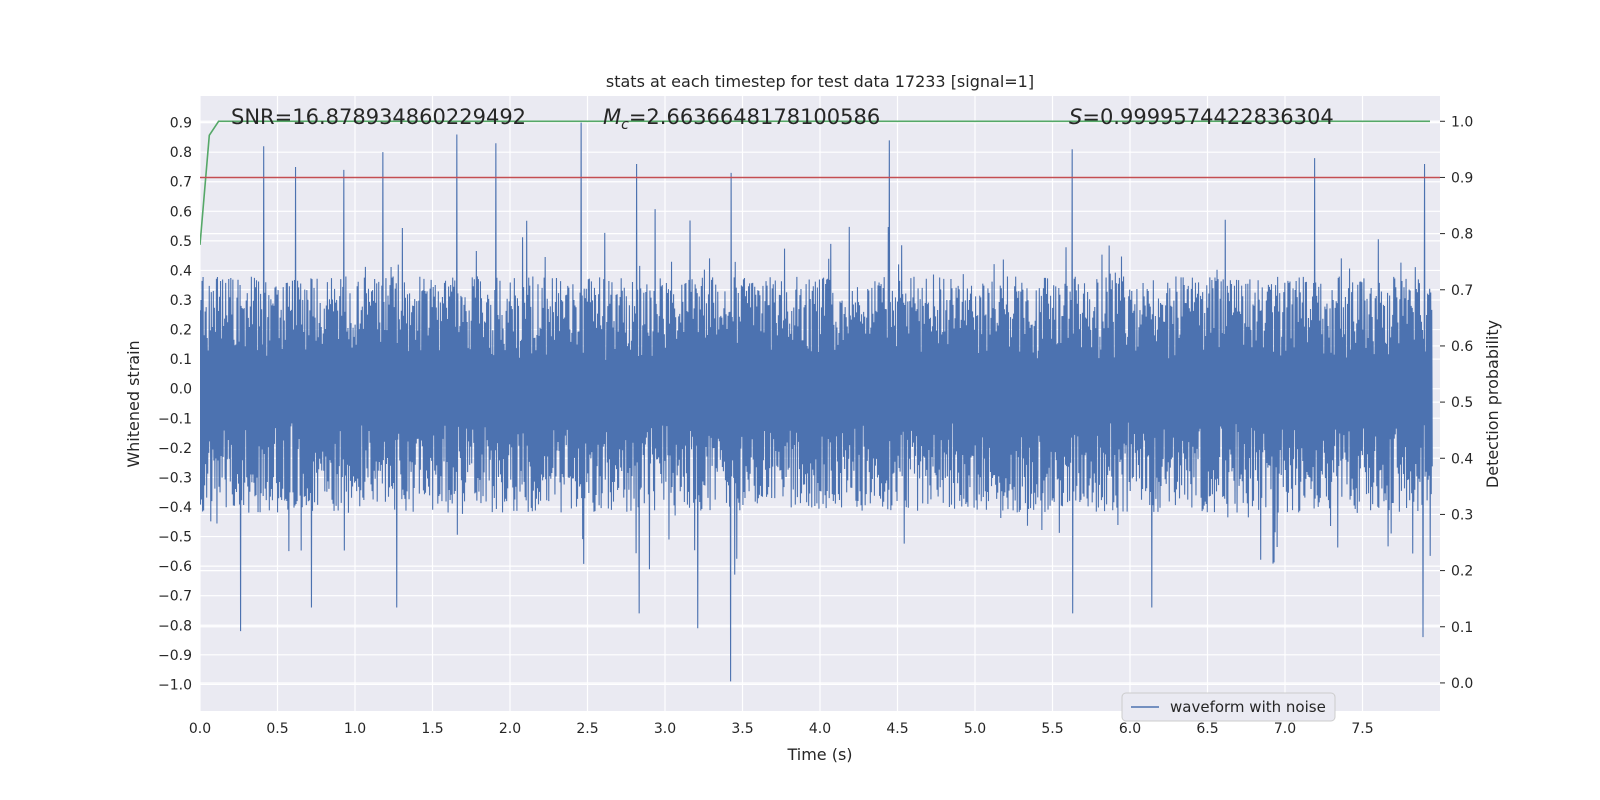  Describe the element at coordinates (1462, 572) in the screenshot. I see `y2-tick-label: 0.2` at that location.